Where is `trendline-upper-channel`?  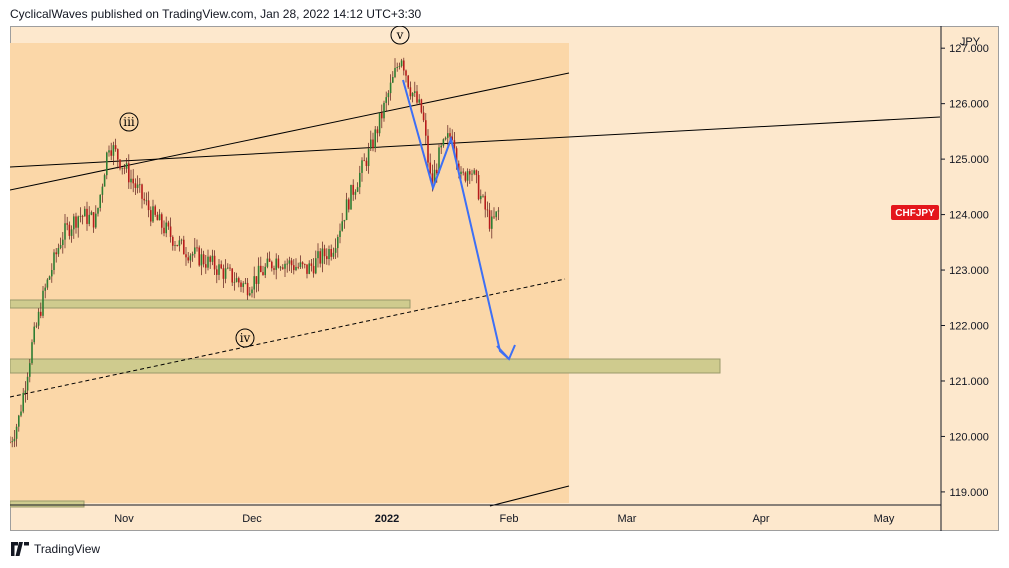
trendline-upper-channel is located at coordinates (290, 131).